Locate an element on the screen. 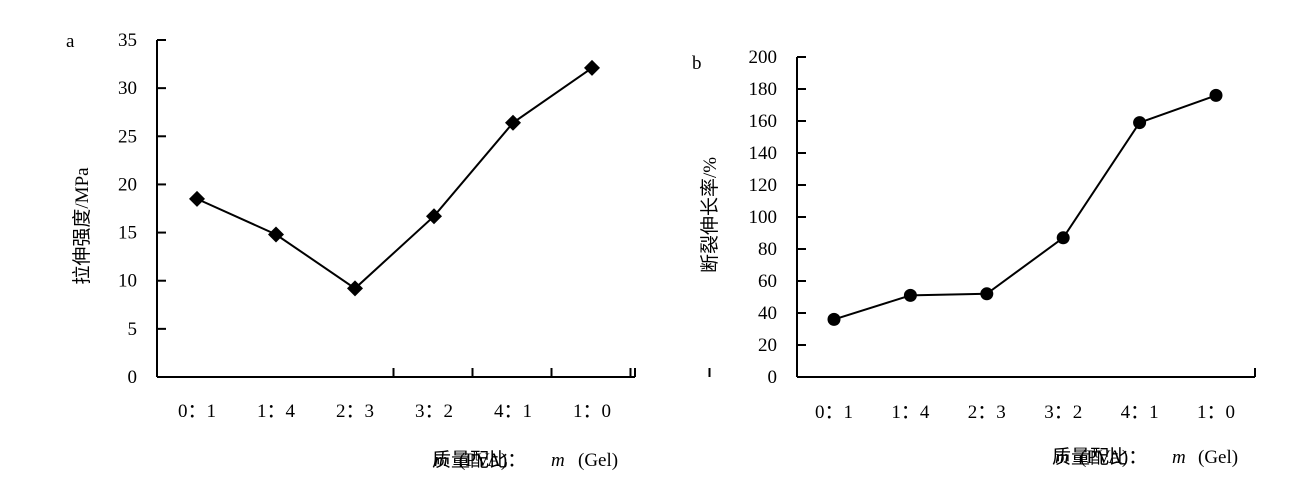 This screenshot has height=490, width=1297. x-axis-label-a: 质量配比 m (PVA)： m (Gel) is located at coordinates (525, 460).